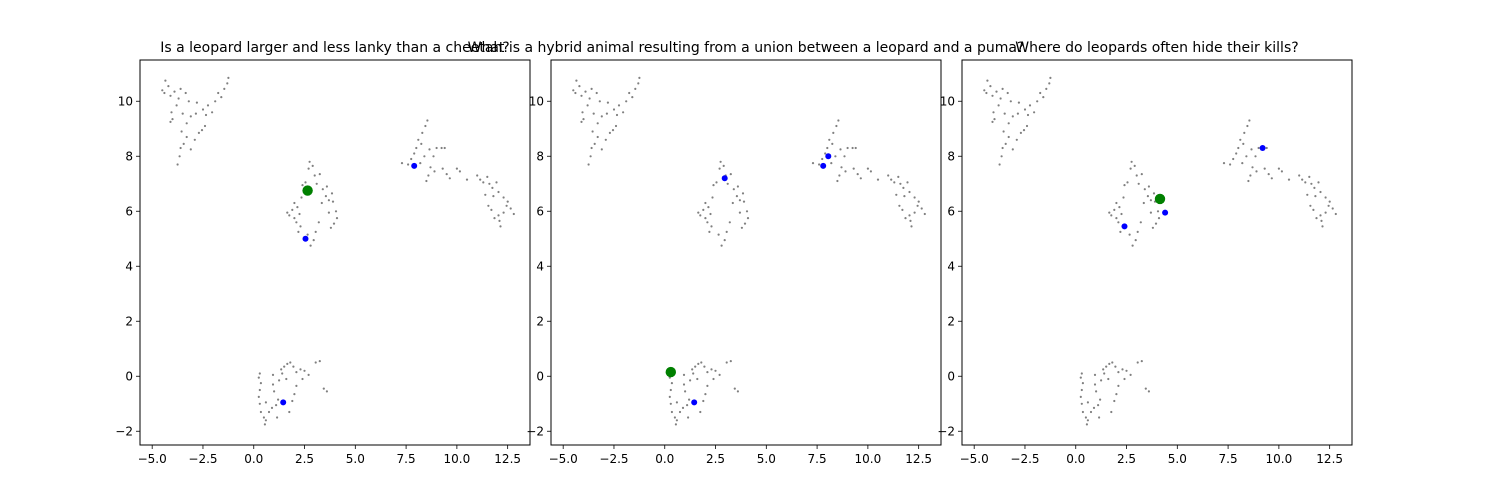  What do you see at coordinates (202, 459) in the screenshot?
I see `x-tick-label: −2.5` at bounding box center [202, 459].